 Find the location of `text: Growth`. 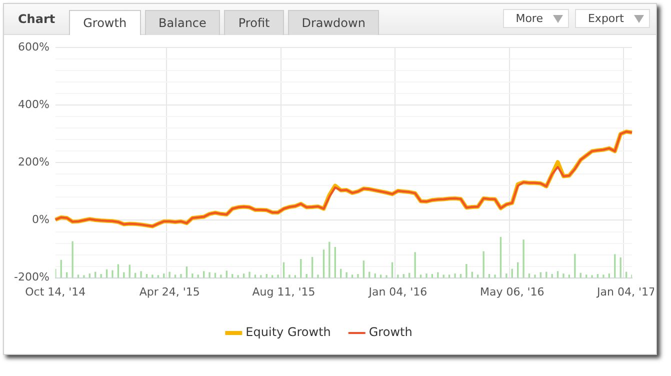

text: Growth is located at coordinates (105, 22).